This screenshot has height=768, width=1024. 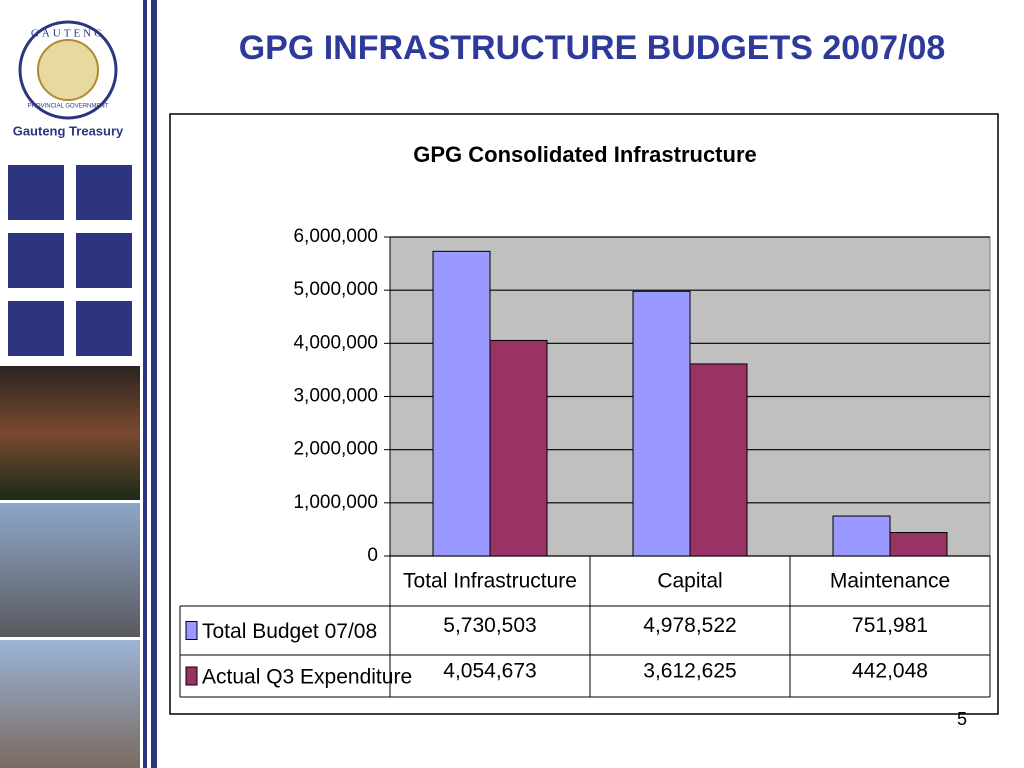 I want to click on logo-text: GAUTENG, so click(x=68, y=34).